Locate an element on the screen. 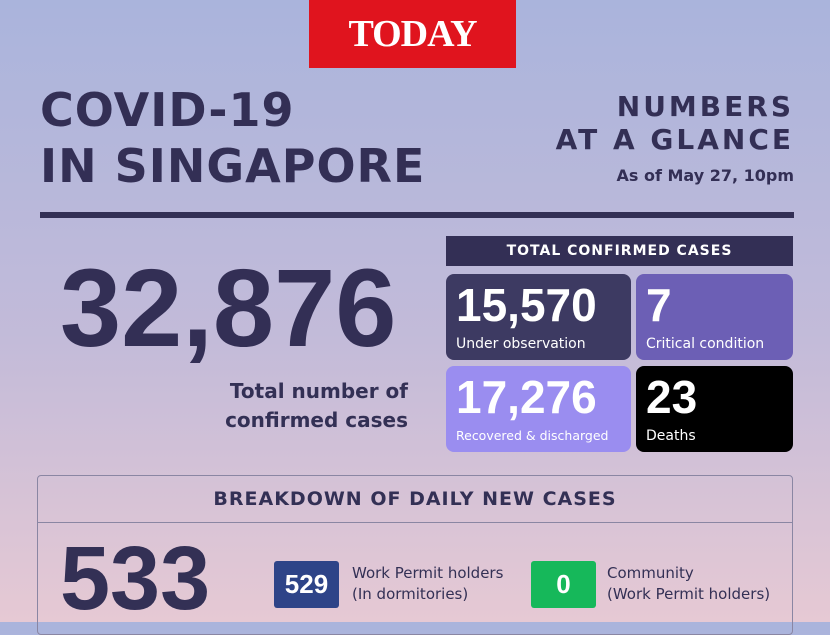 The height and width of the screenshot is (635, 830). stat-box: 17,276 Recovered & discharged is located at coordinates (538, 409).